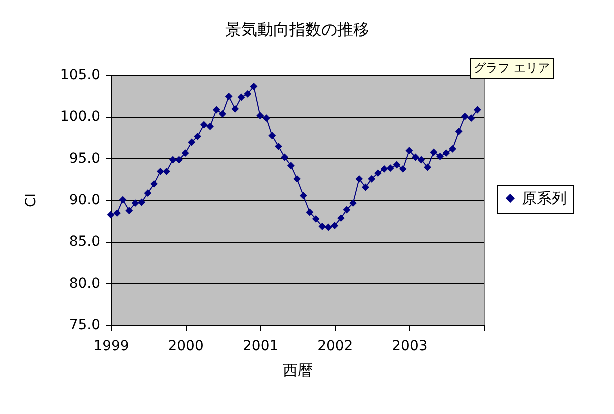 The height and width of the screenshot is (414, 614). Describe the element at coordinates (112, 346) in the screenshot. I see `x-tick-label: 1999` at that location.